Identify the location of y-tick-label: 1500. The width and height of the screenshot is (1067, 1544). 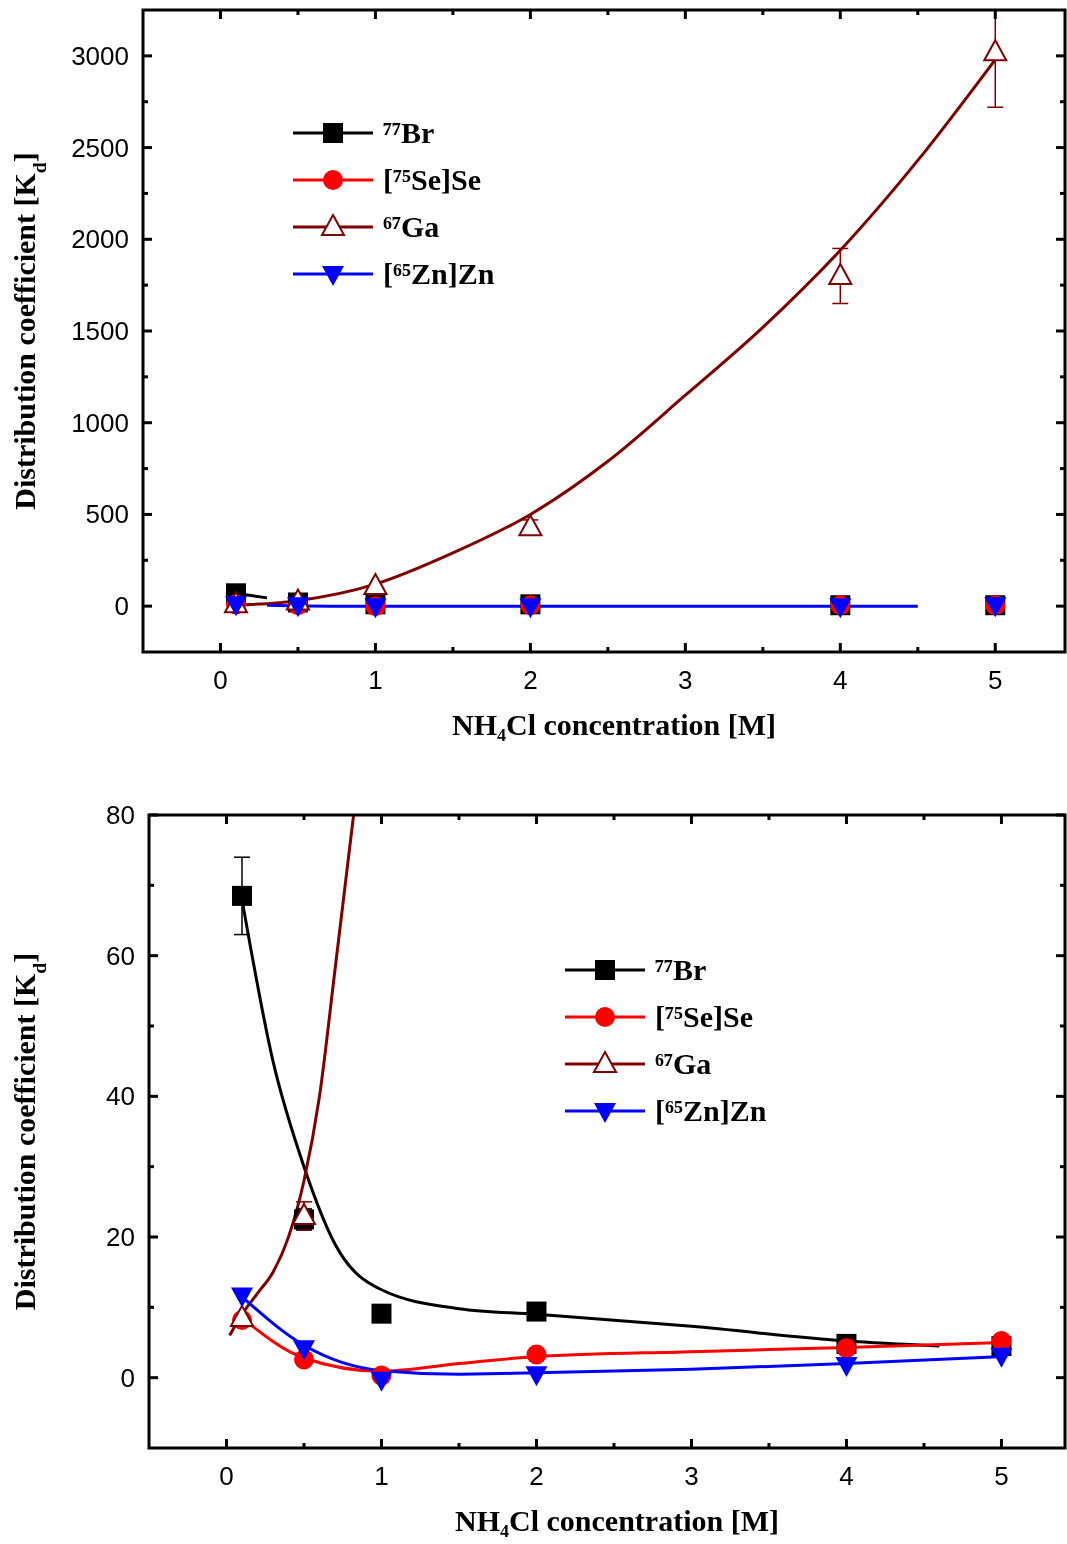
(100, 331).